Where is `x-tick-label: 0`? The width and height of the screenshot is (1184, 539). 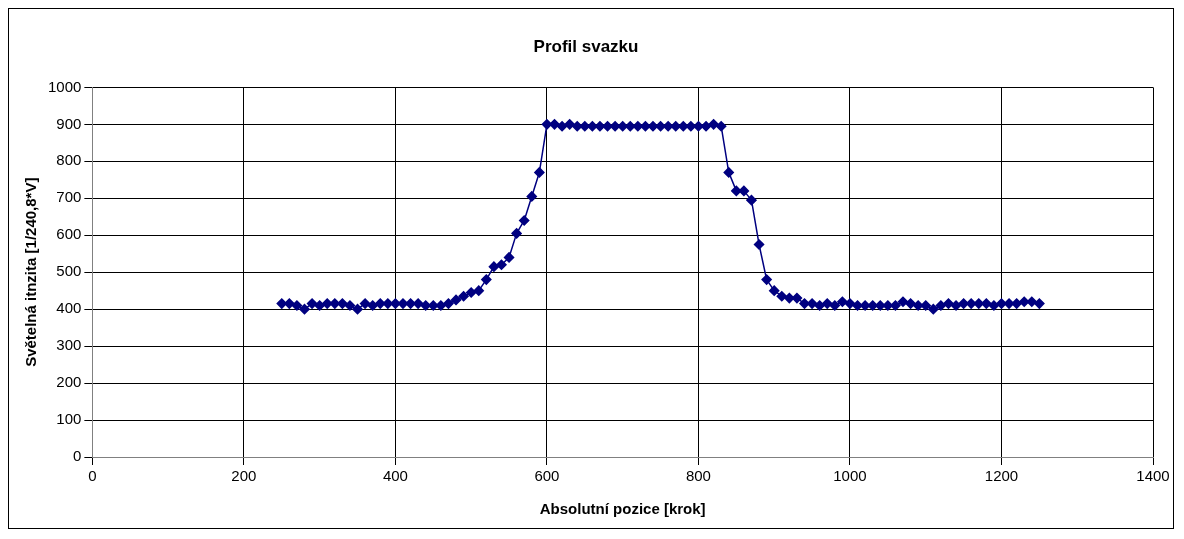
x-tick-label: 0 is located at coordinates (92, 476).